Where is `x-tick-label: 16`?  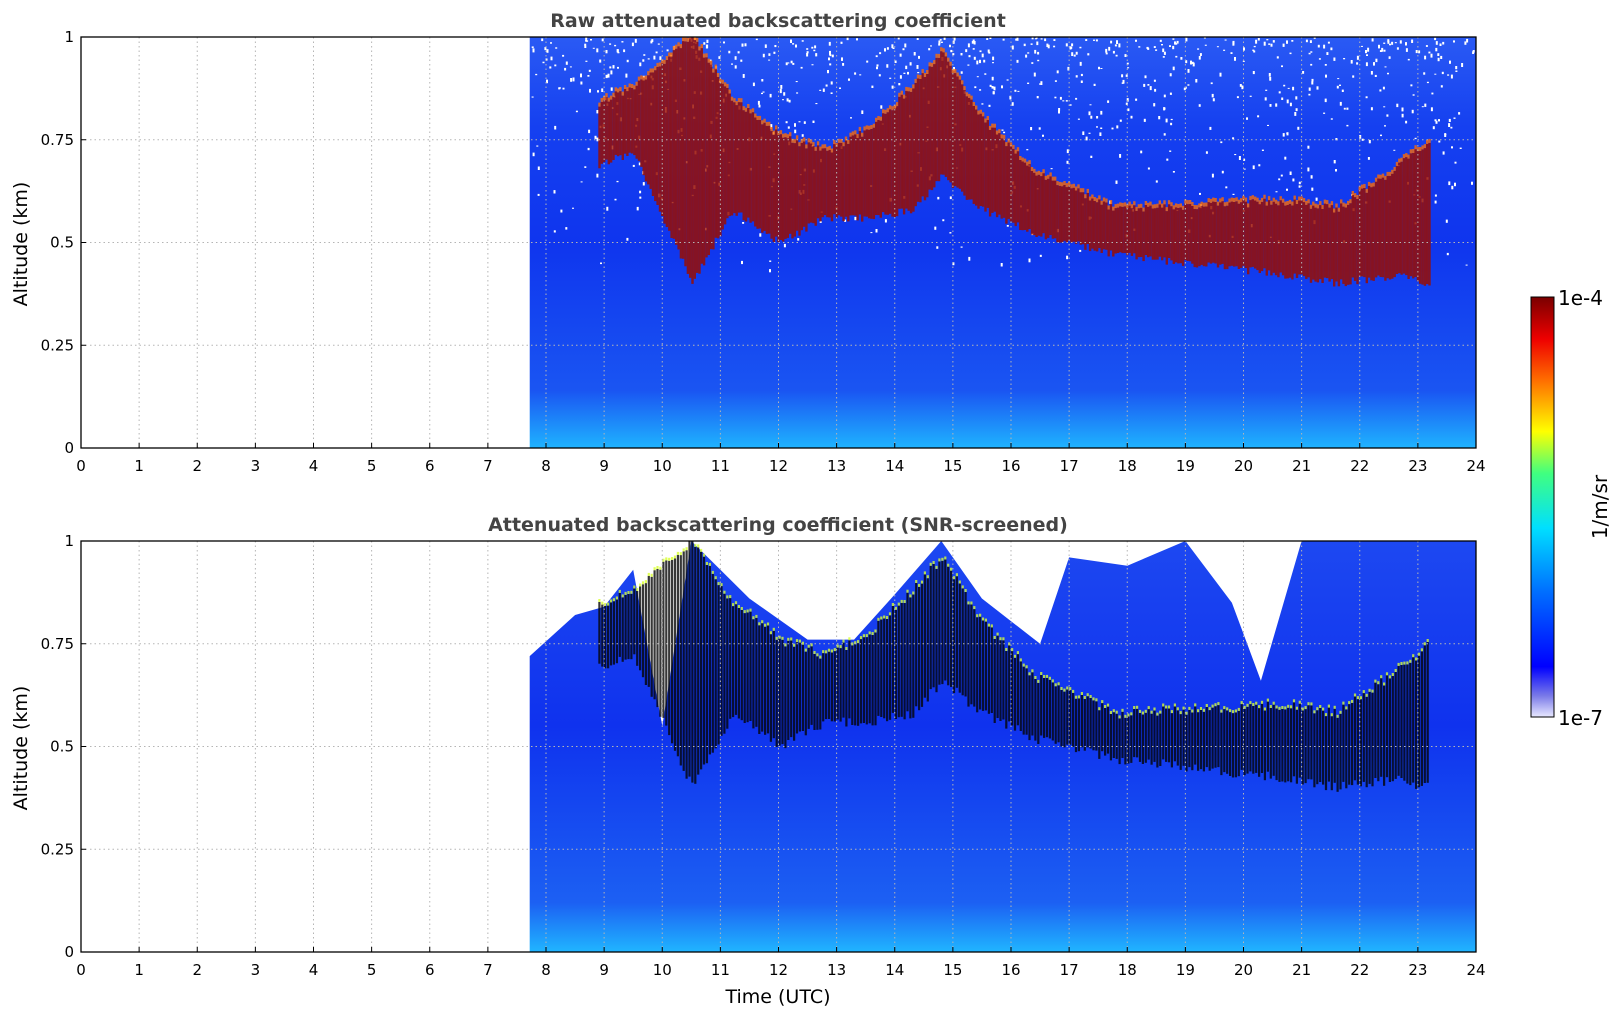
x-tick-label: 16 is located at coordinates (1010, 970).